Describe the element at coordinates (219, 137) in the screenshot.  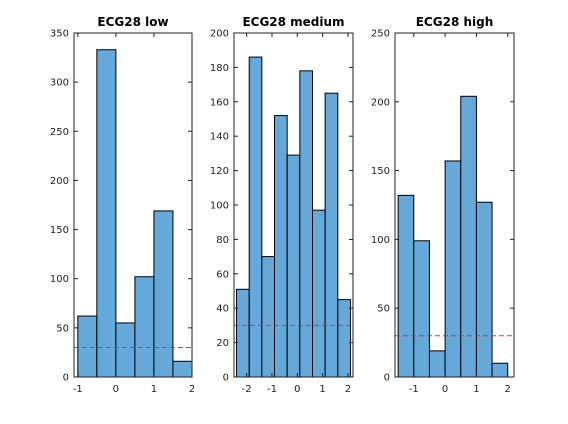
I see `y-tick-label: 140` at that location.